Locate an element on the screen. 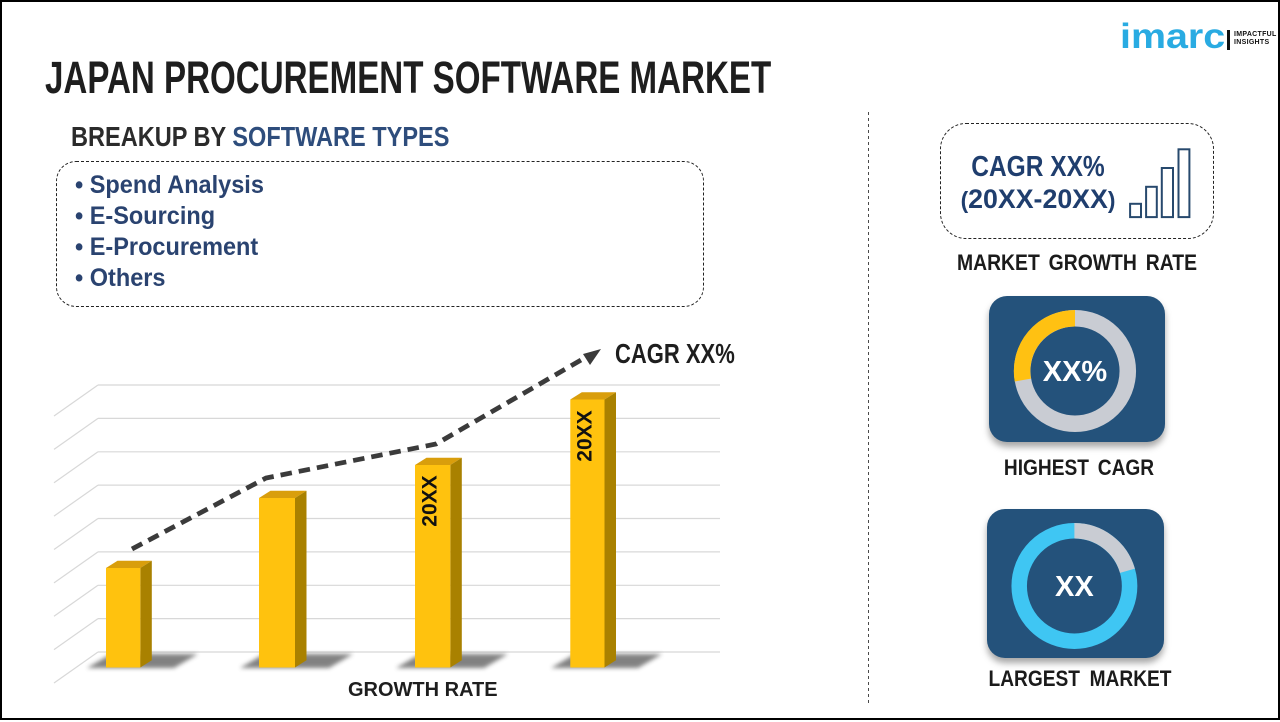 The image size is (1280, 722). svg-text: XX is located at coordinates (1074, 587).